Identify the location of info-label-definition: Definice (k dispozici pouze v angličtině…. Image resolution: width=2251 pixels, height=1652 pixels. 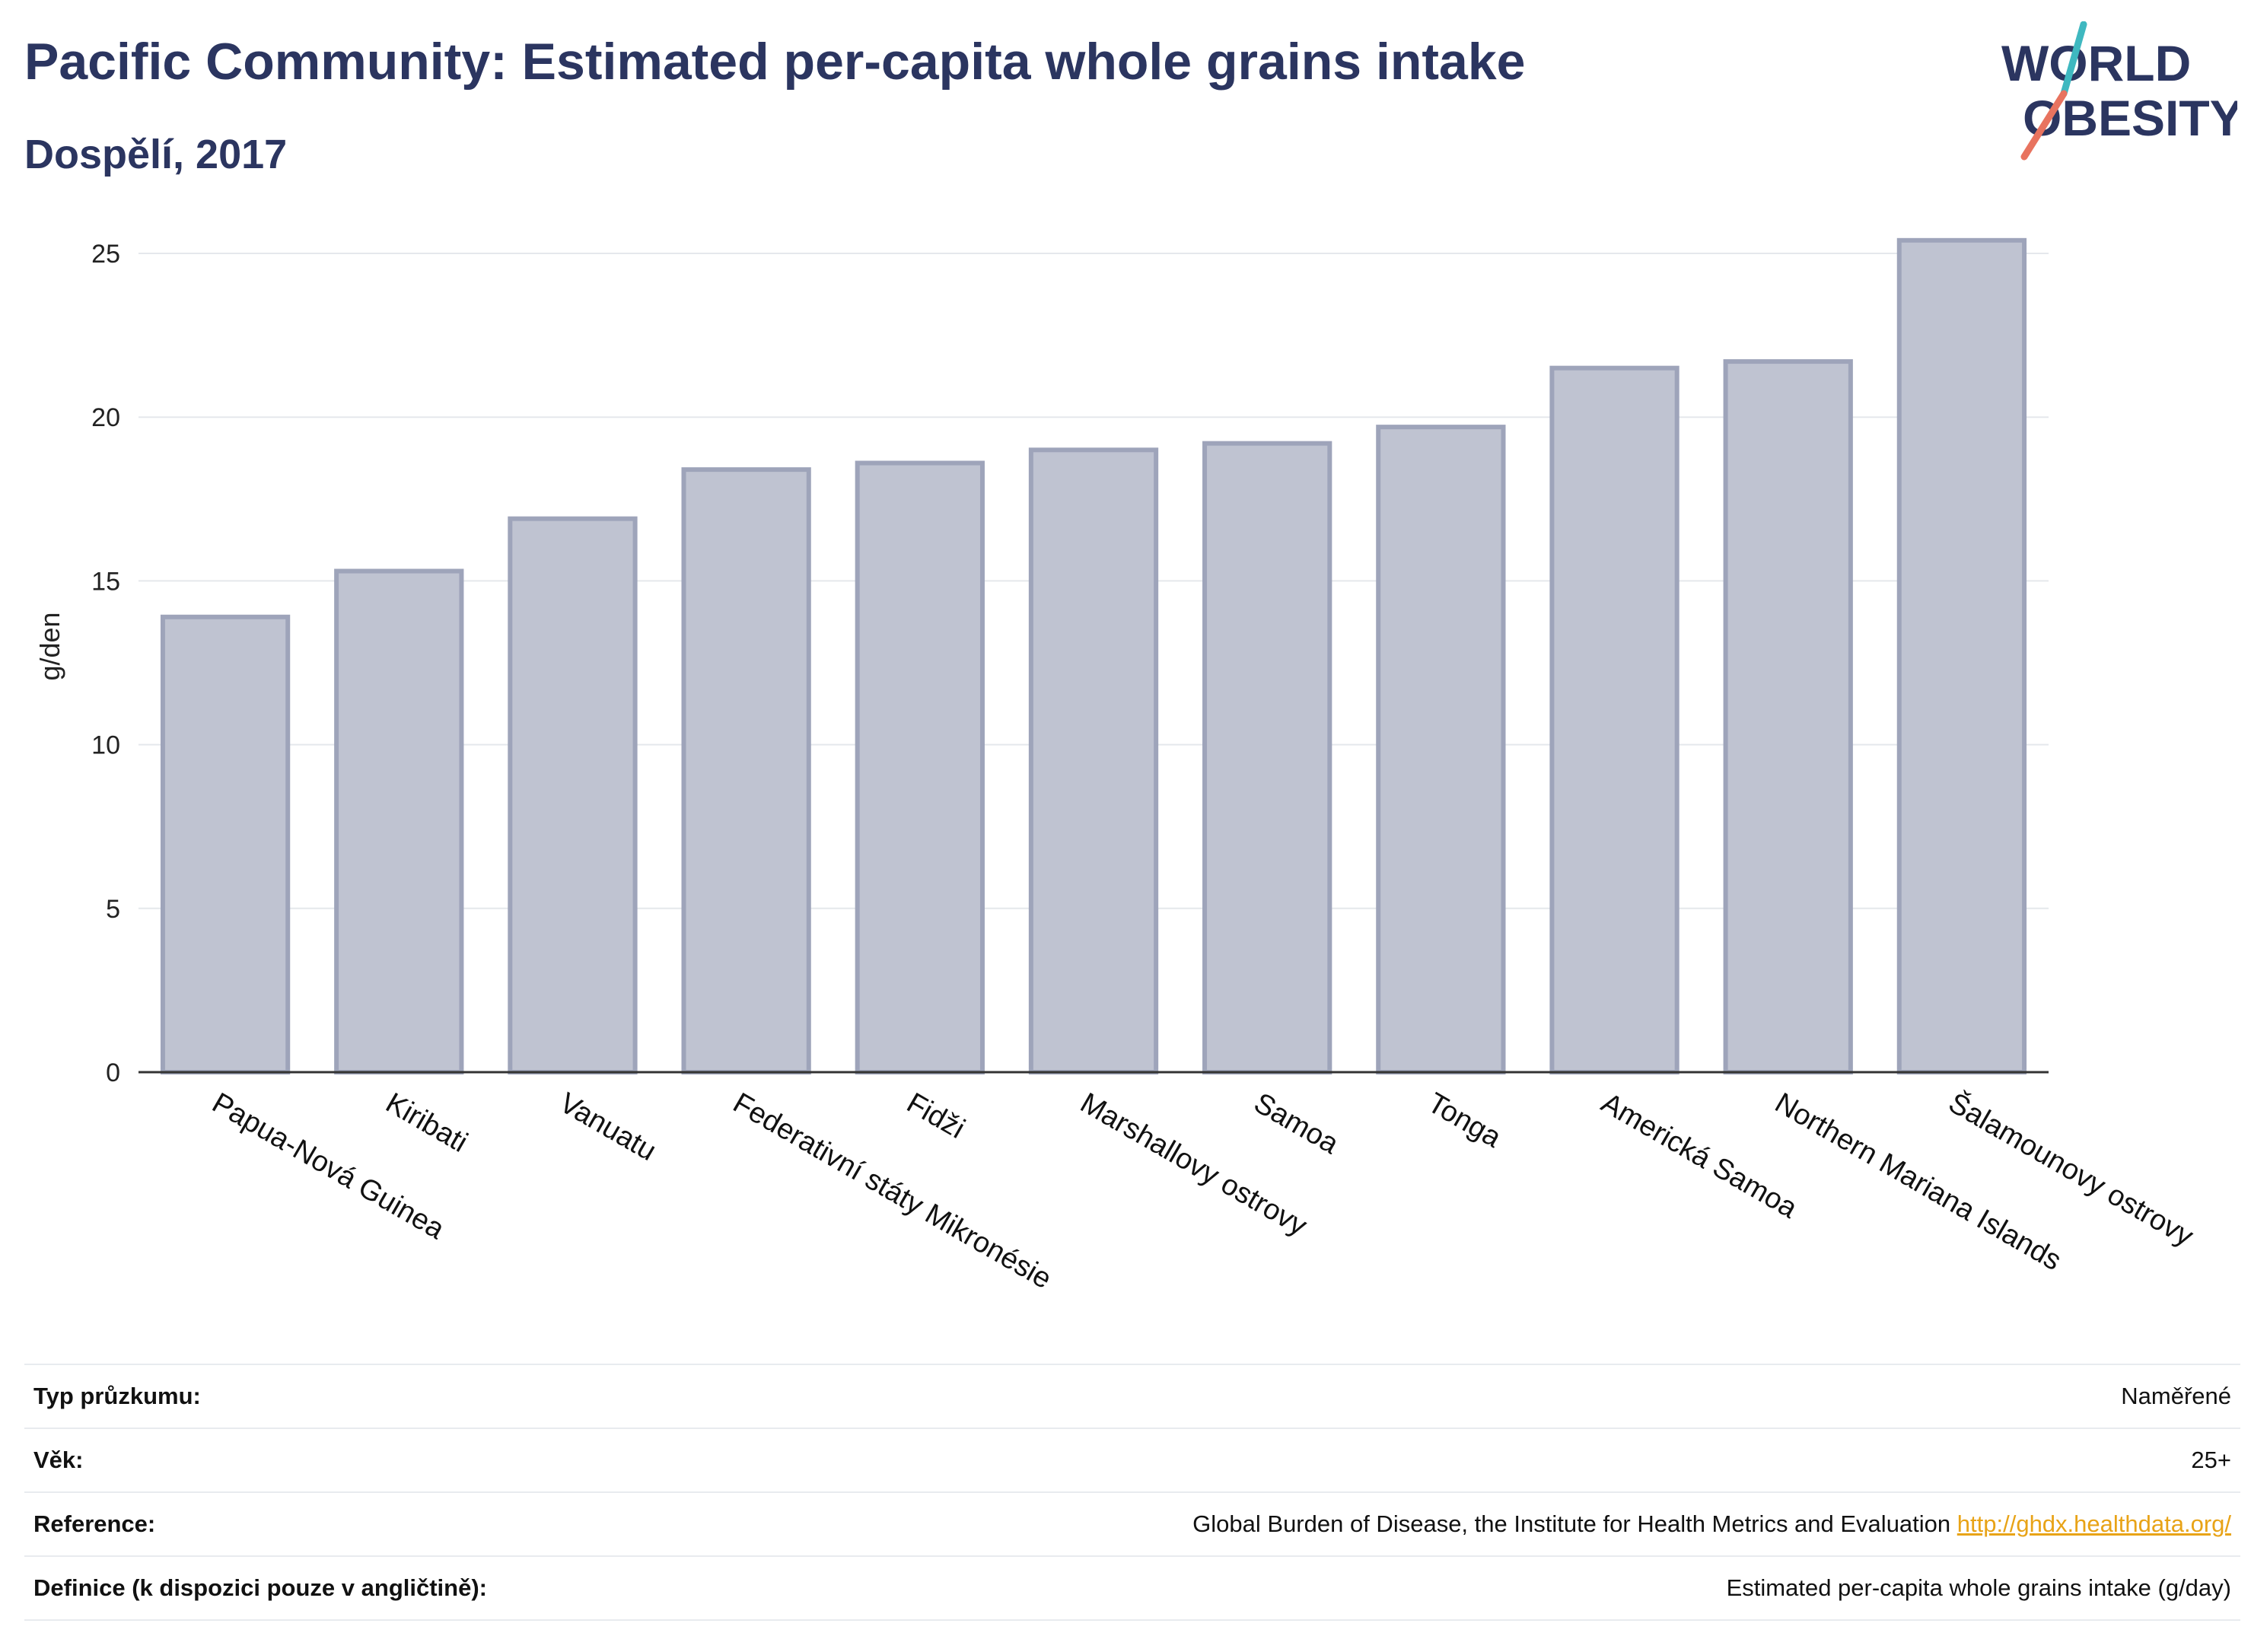
(366, 1588).